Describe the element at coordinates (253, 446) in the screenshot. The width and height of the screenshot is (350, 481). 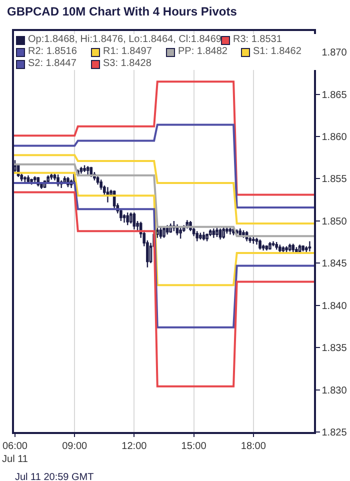
I see `x-tick-label: 18:00` at that location.